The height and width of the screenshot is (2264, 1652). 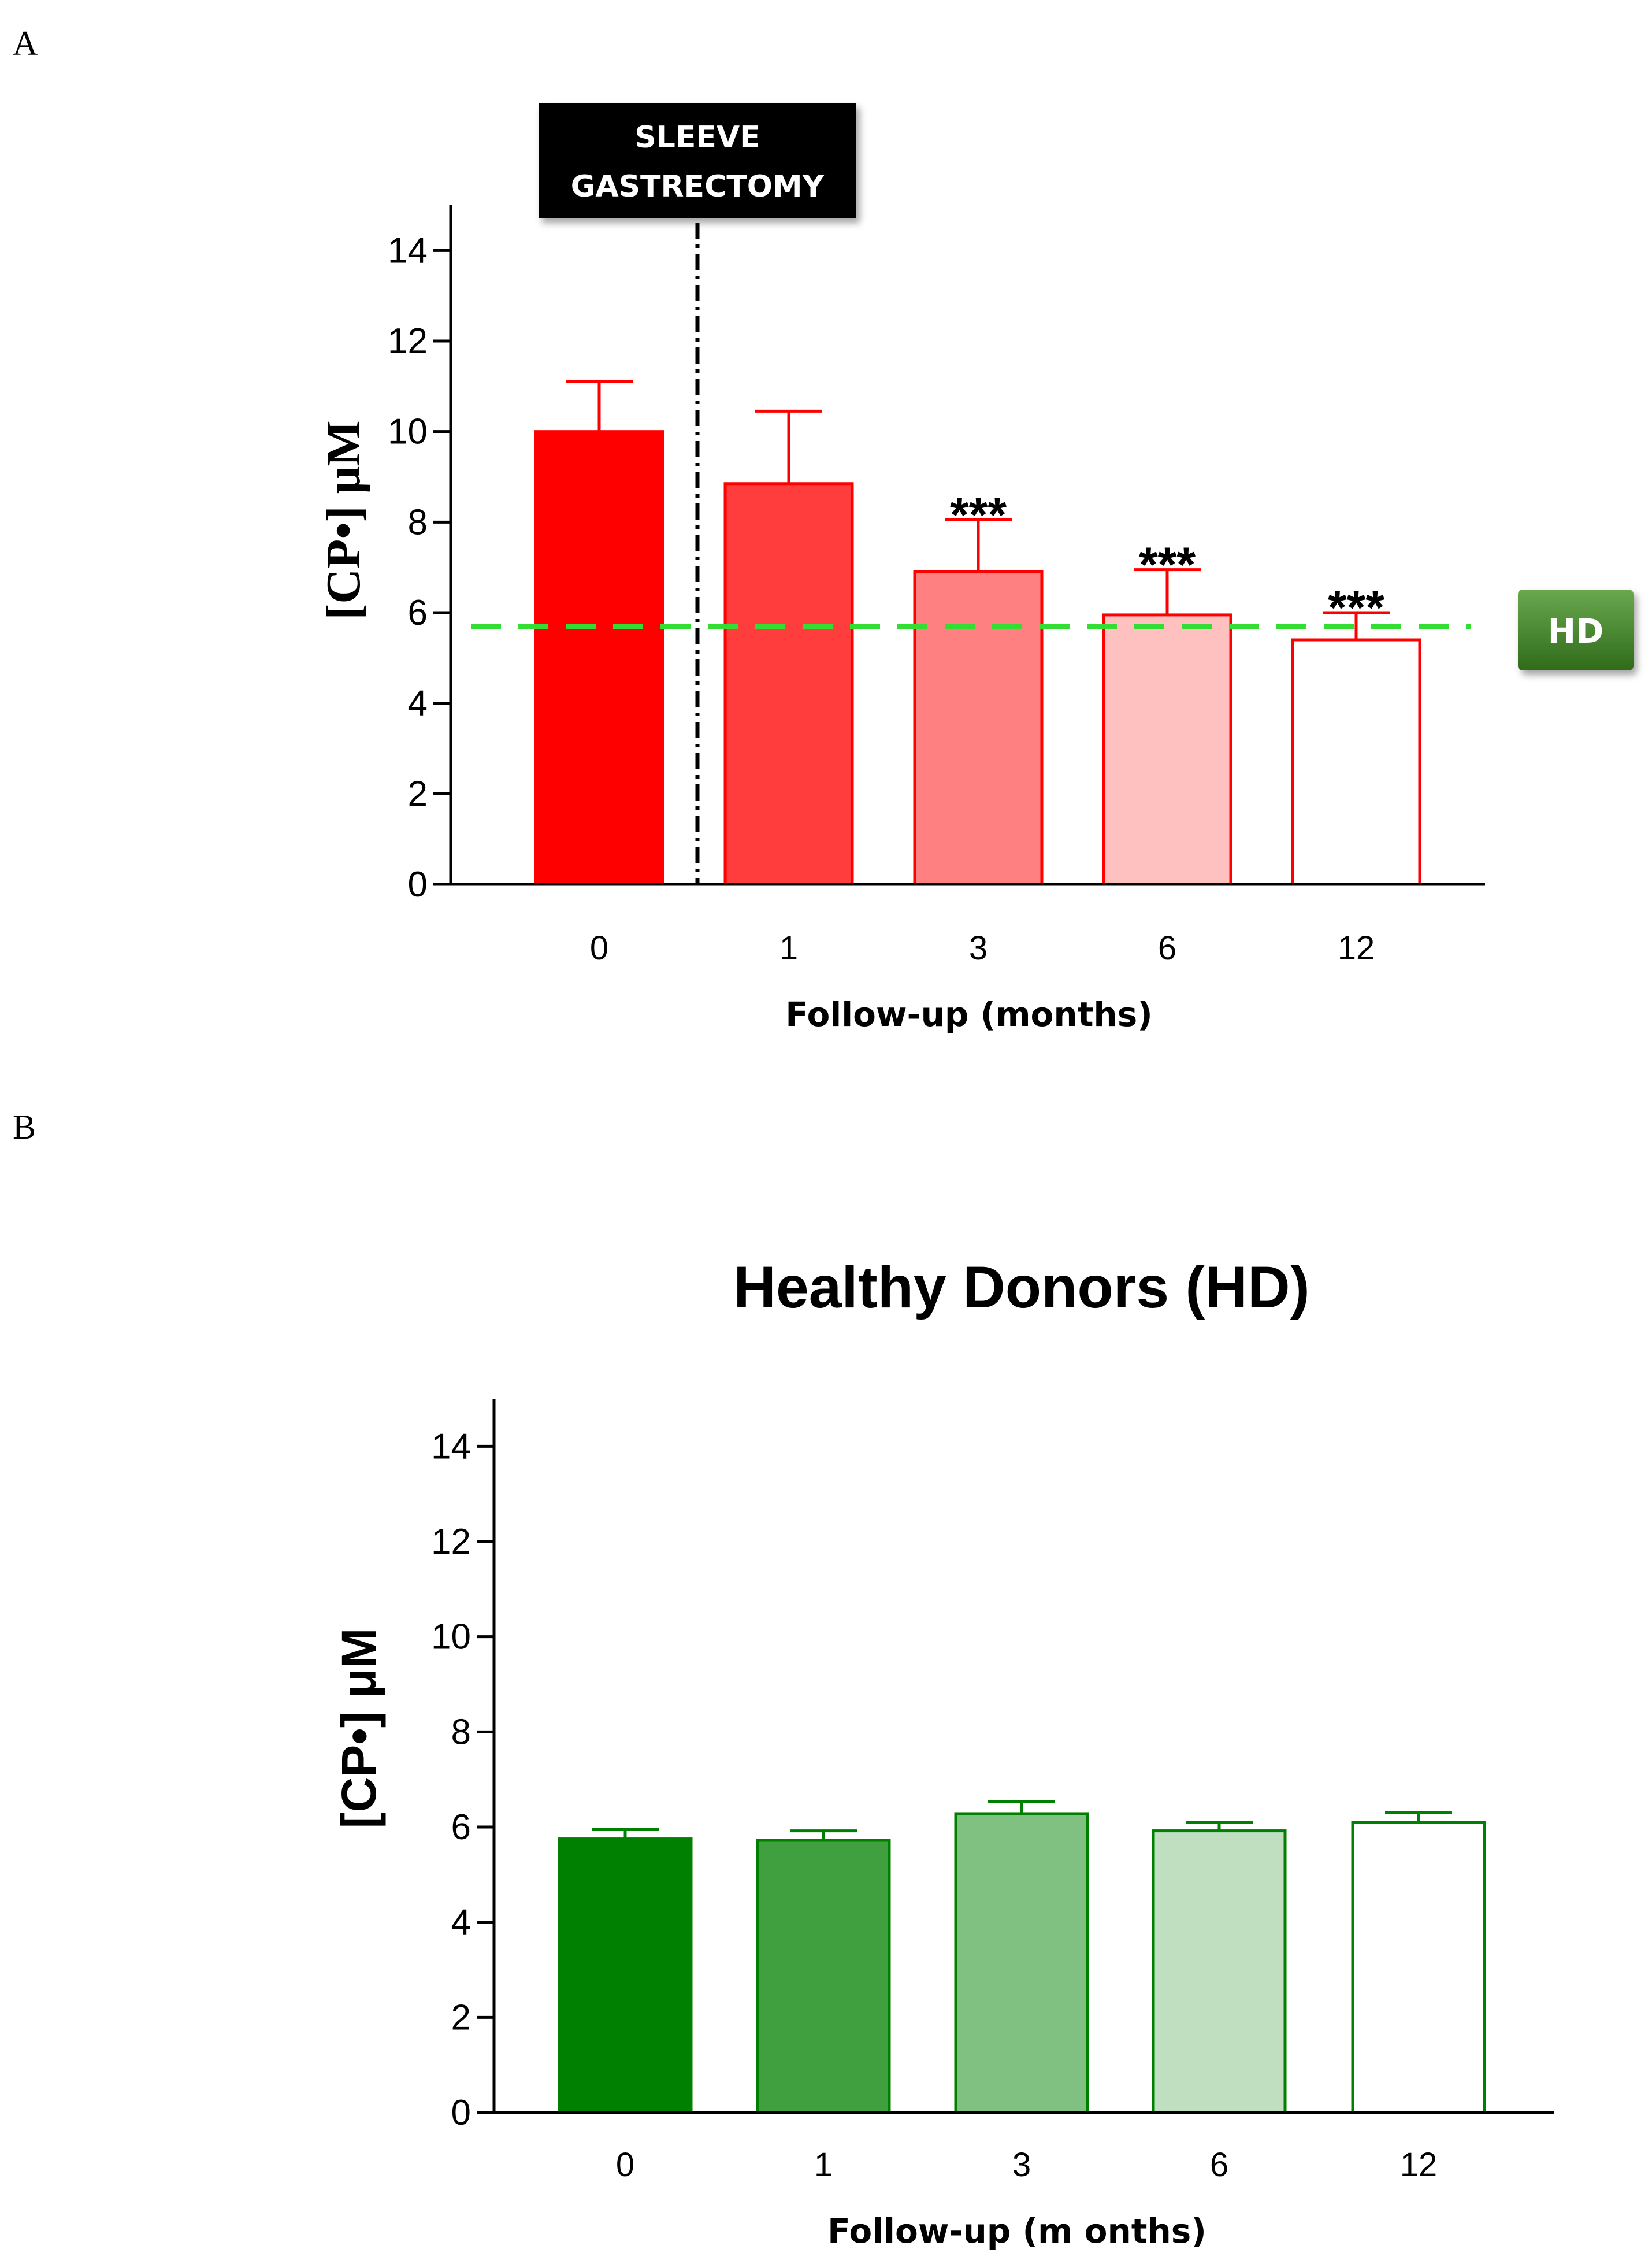 What do you see at coordinates (1357, 948) in the screenshot?
I see `x-tick-label-a-12: 12` at bounding box center [1357, 948].